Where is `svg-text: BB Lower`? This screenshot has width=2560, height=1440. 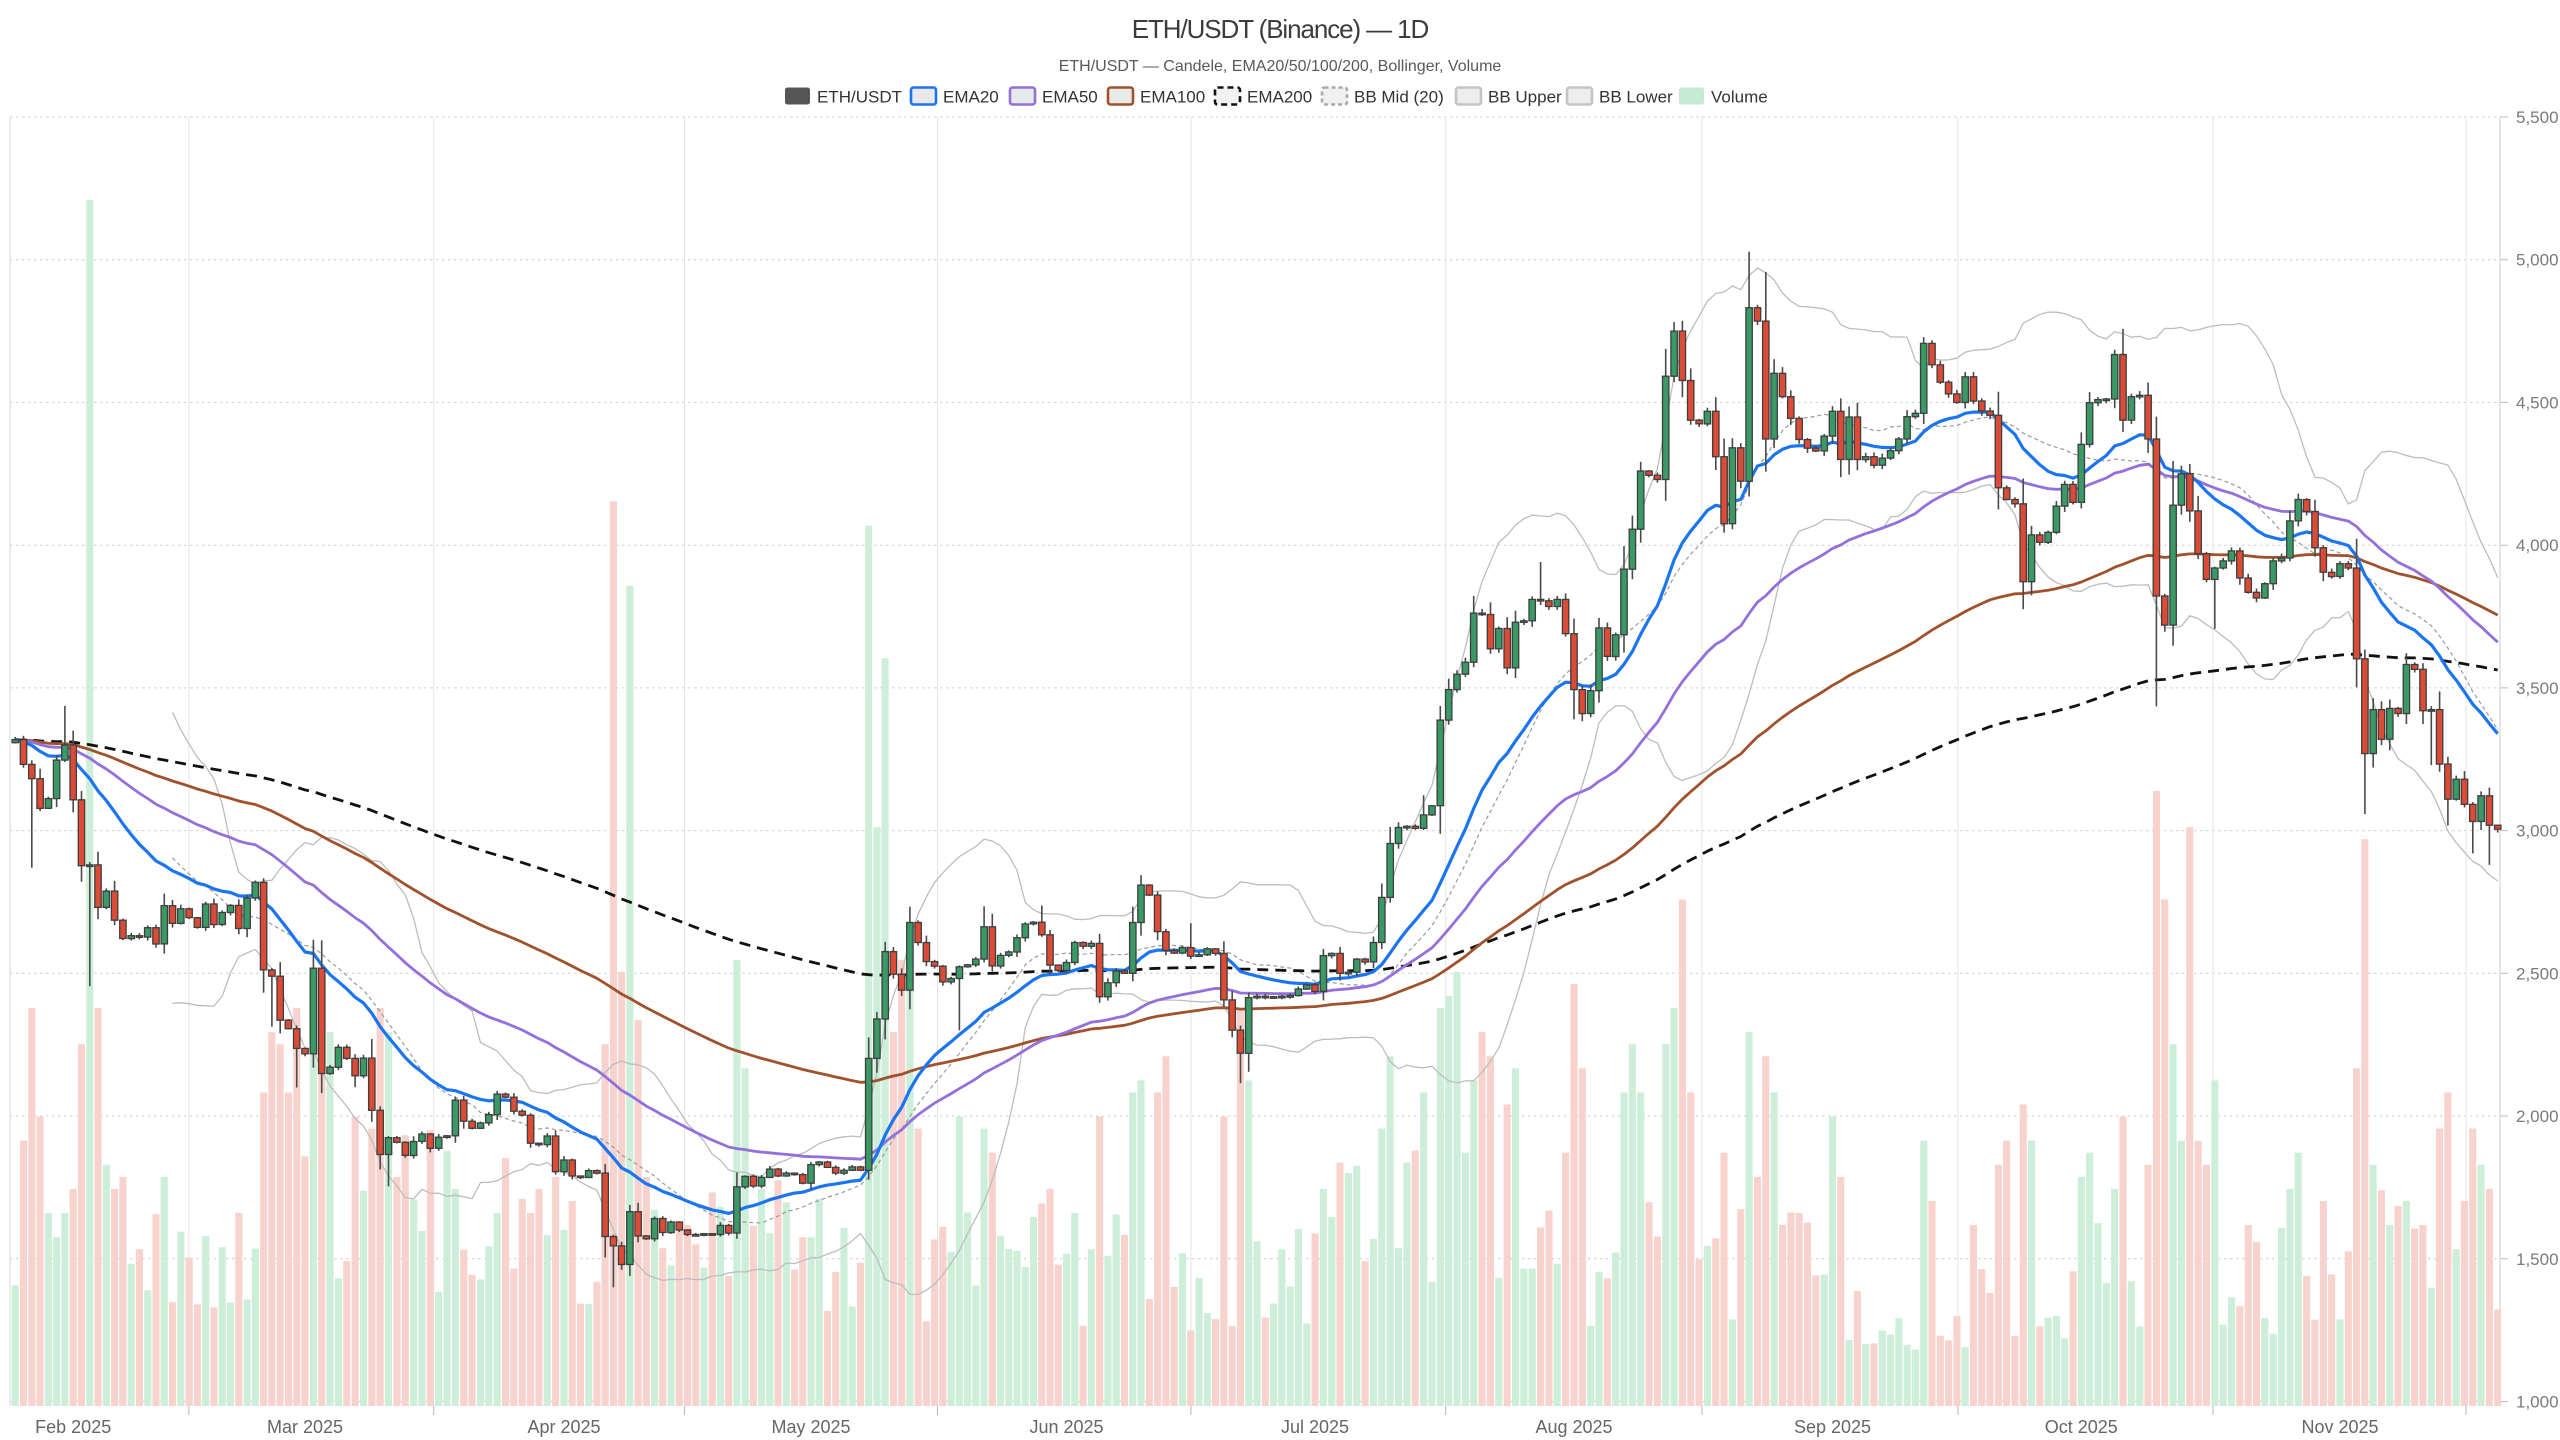
svg-text: BB Lower is located at coordinates (1636, 97).